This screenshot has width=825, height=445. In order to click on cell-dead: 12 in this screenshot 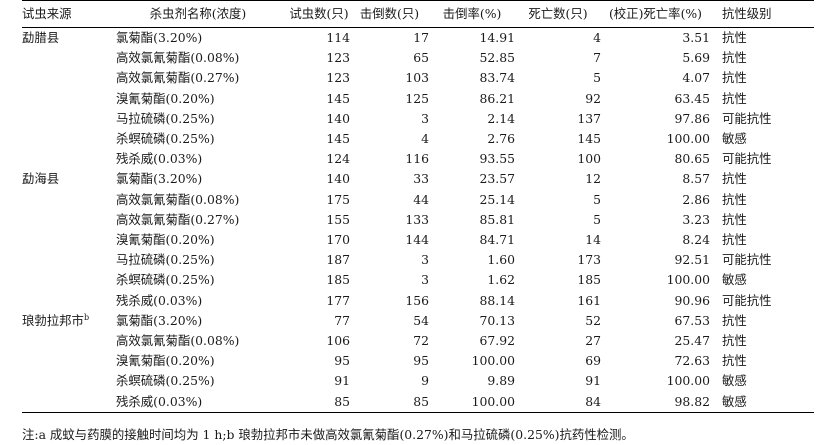, I will do `click(558, 179)`.